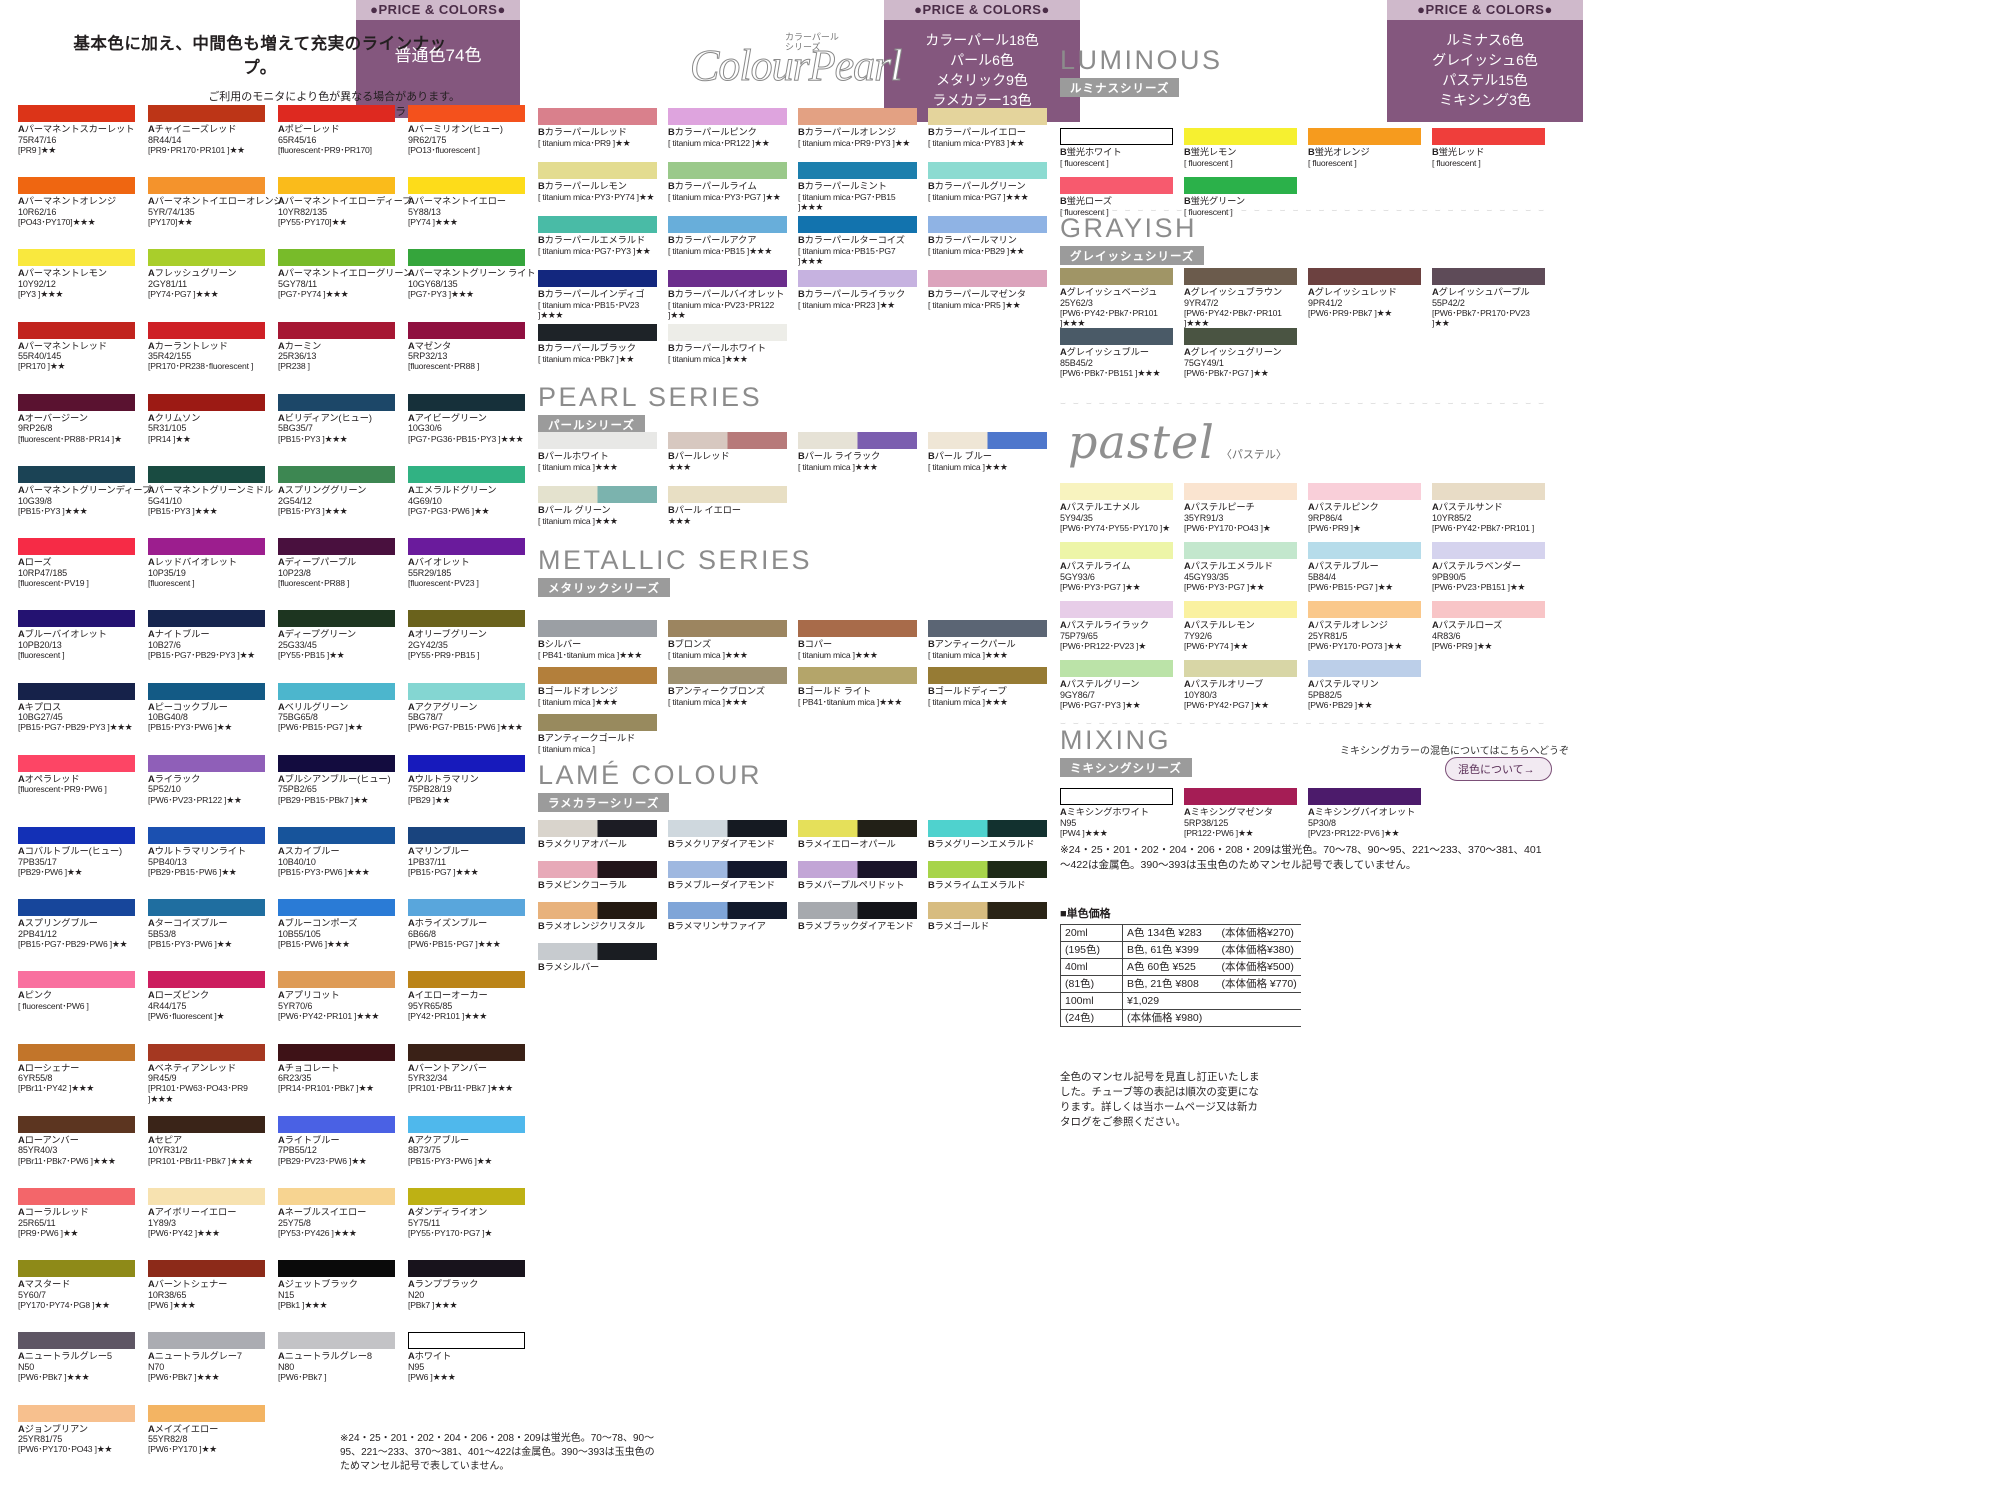 This screenshot has height=1492, width=2000. Describe the element at coordinates (972, 644) in the screenshot. I see `swatch-name: Bアンティークパール` at that location.